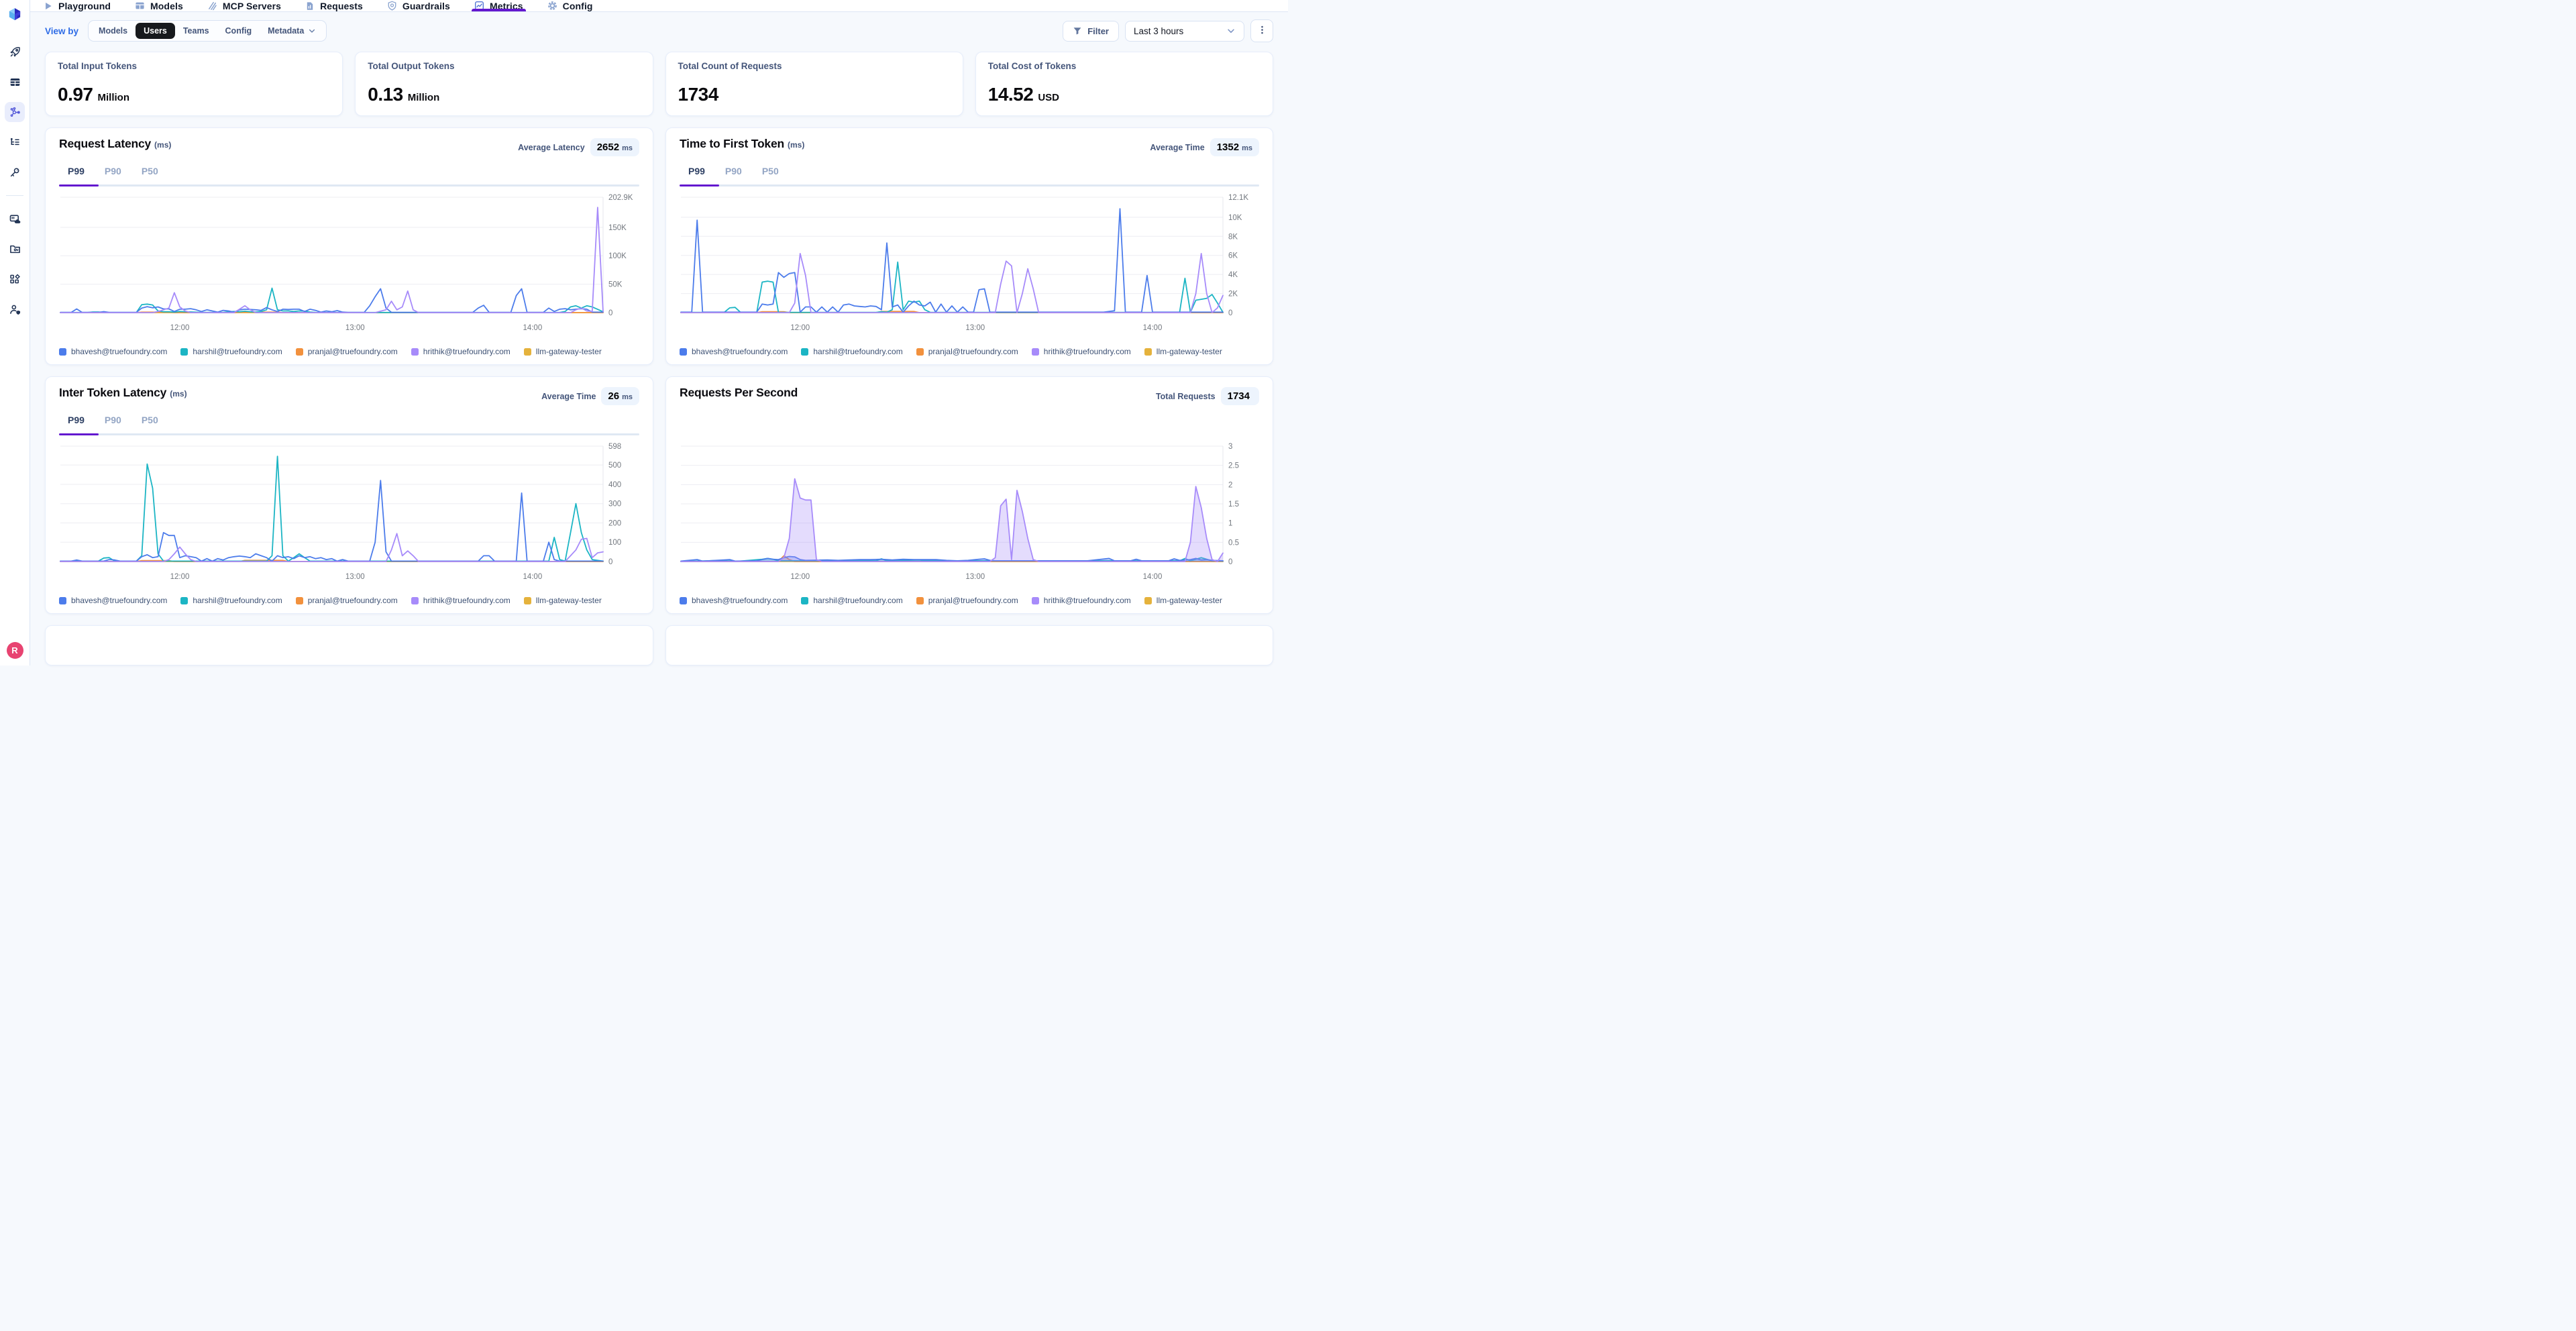  I want to click on table-icon, so click(140, 6).